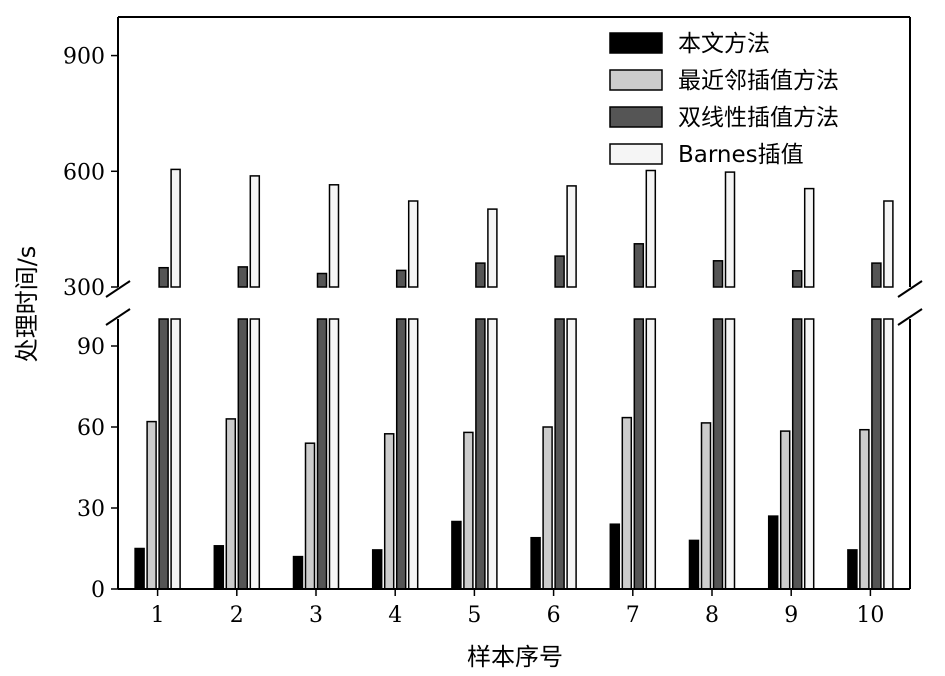 The height and width of the screenshot is (676, 945). I want to click on legend-label-2: 最近邻插值方法, so click(758, 81).